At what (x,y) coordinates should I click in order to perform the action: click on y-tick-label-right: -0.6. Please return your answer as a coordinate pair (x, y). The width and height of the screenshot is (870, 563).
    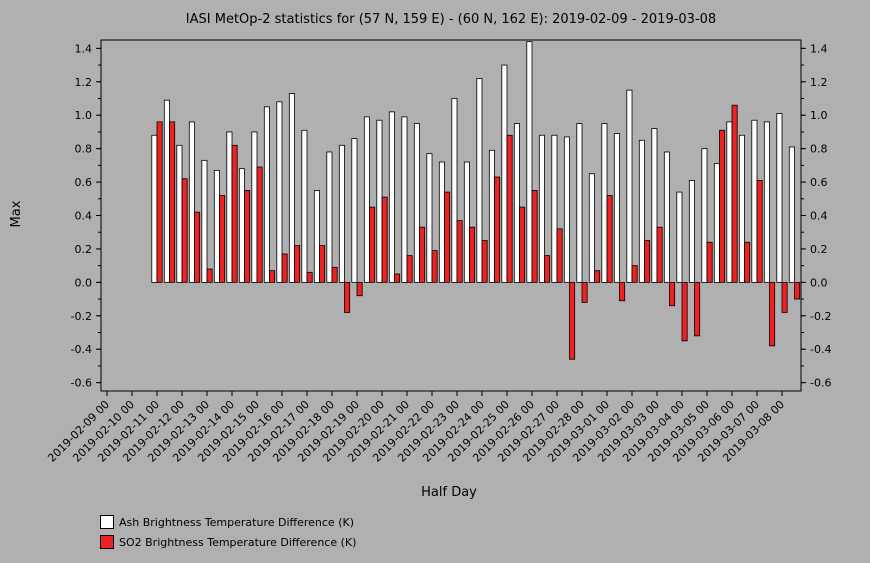
    Looking at the image, I should click on (820, 383).